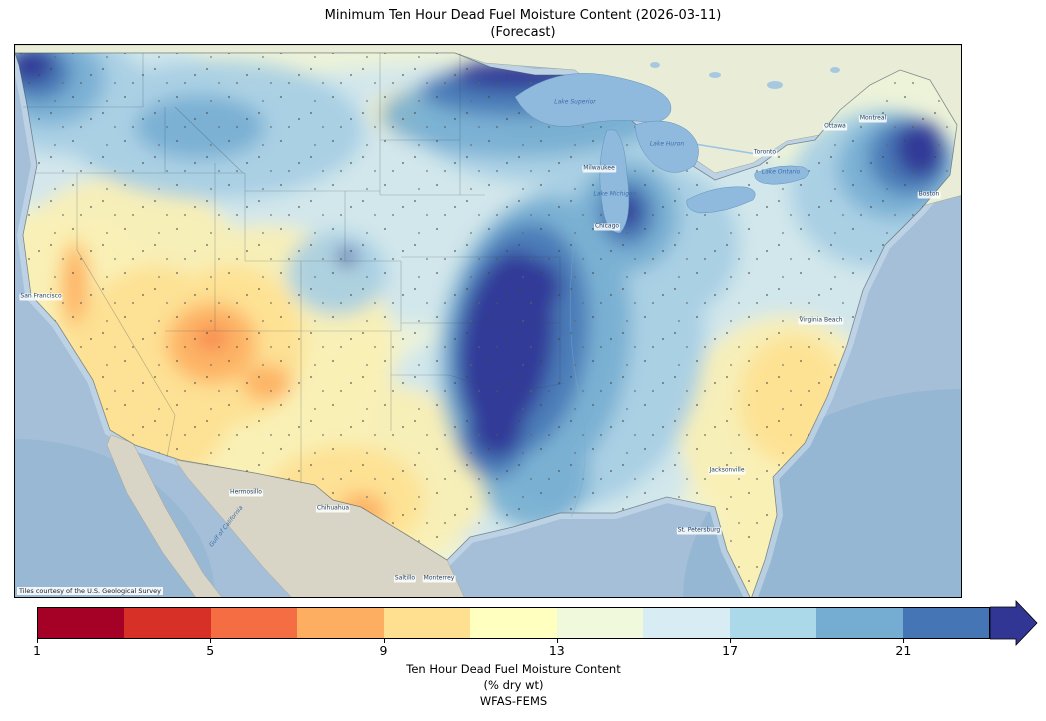 The image size is (1046, 721). I want to click on colorbar-extend-arrow, so click(1014, 623).